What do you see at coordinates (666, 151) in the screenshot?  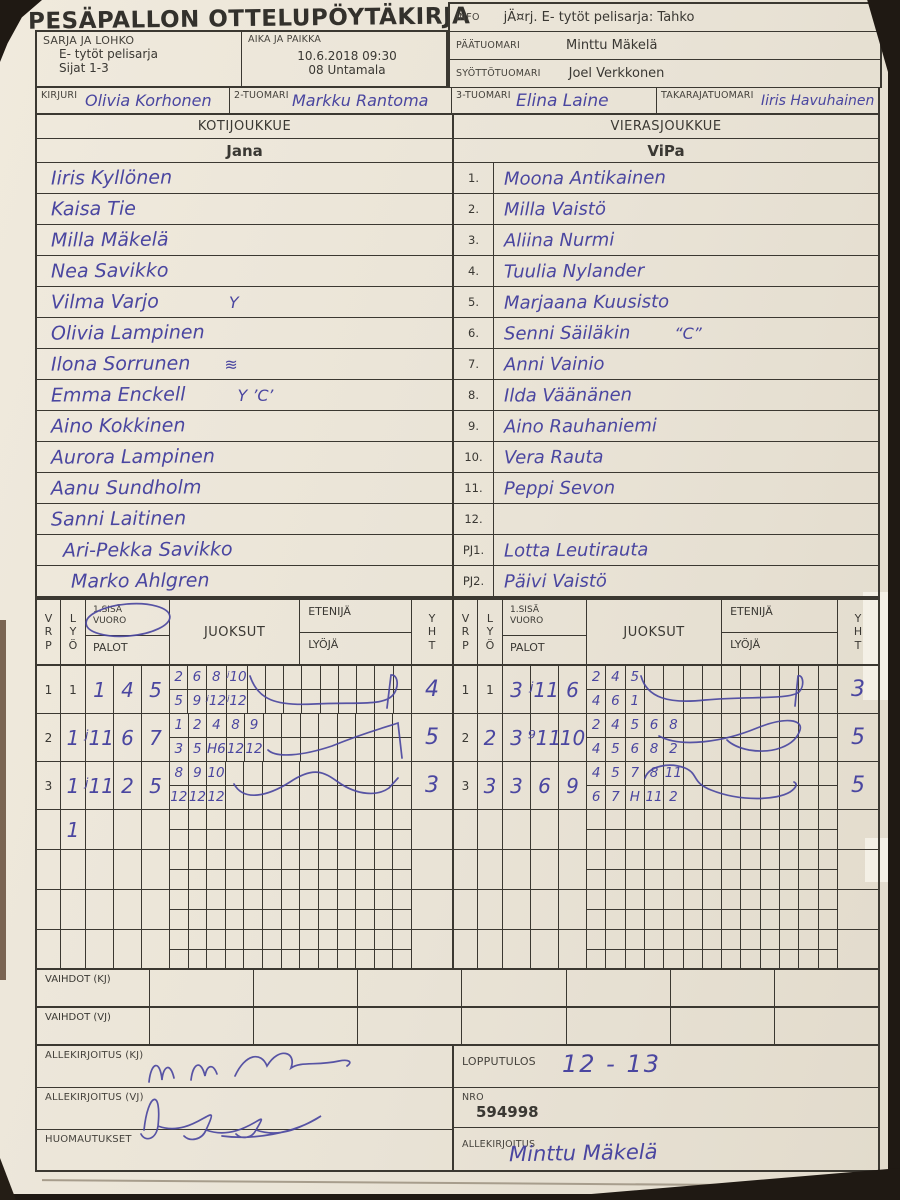 I see `away-team-name: ViPa` at bounding box center [666, 151].